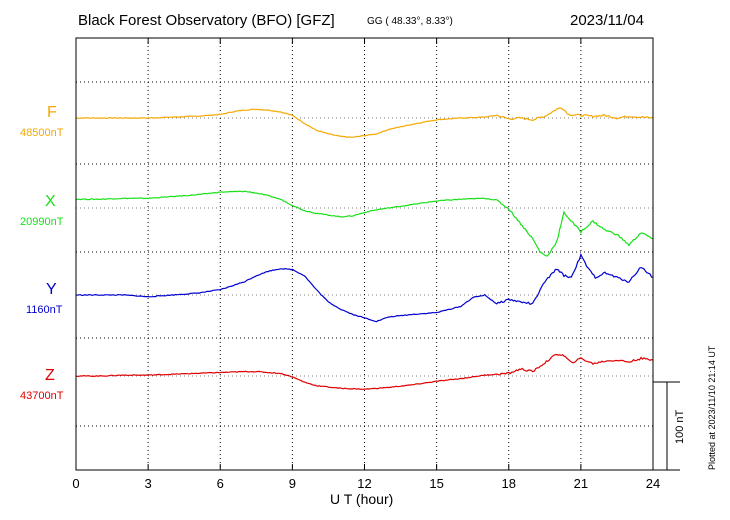  Describe the element at coordinates (653, 483) in the screenshot. I see `x-tick-label: 24` at that location.